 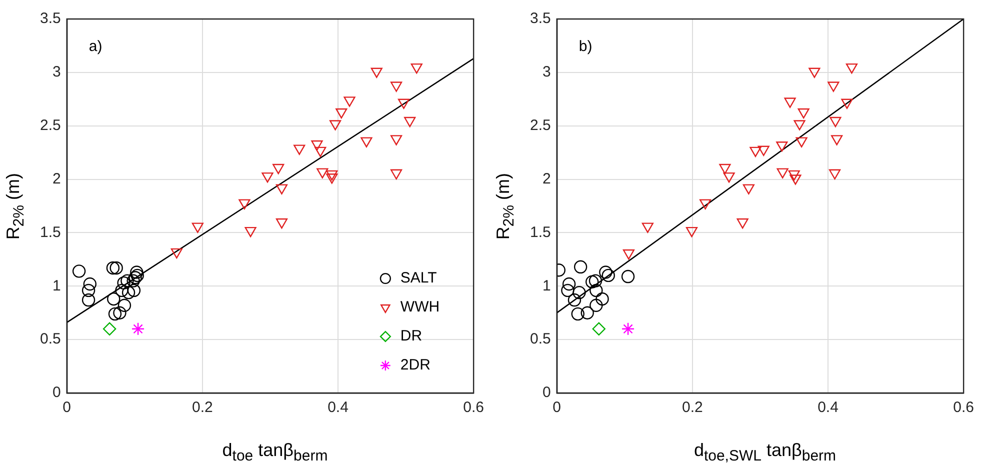 What do you see at coordinates (275, 452) in the screenshot?
I see `x-axis-title: d$_{toe}$ tanβ$_{berm}$` at bounding box center [275, 452].